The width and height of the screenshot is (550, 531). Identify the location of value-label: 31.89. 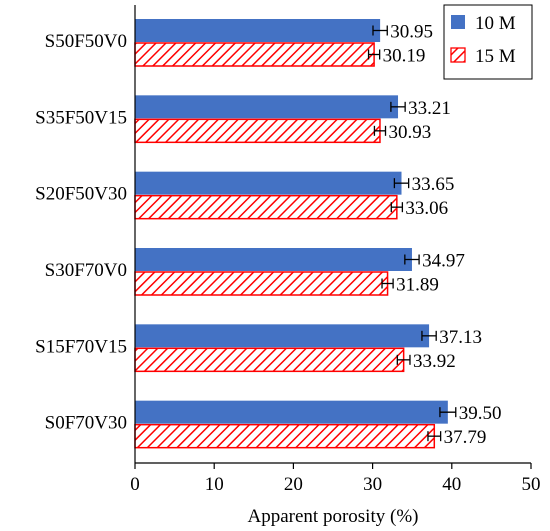
(417, 285).